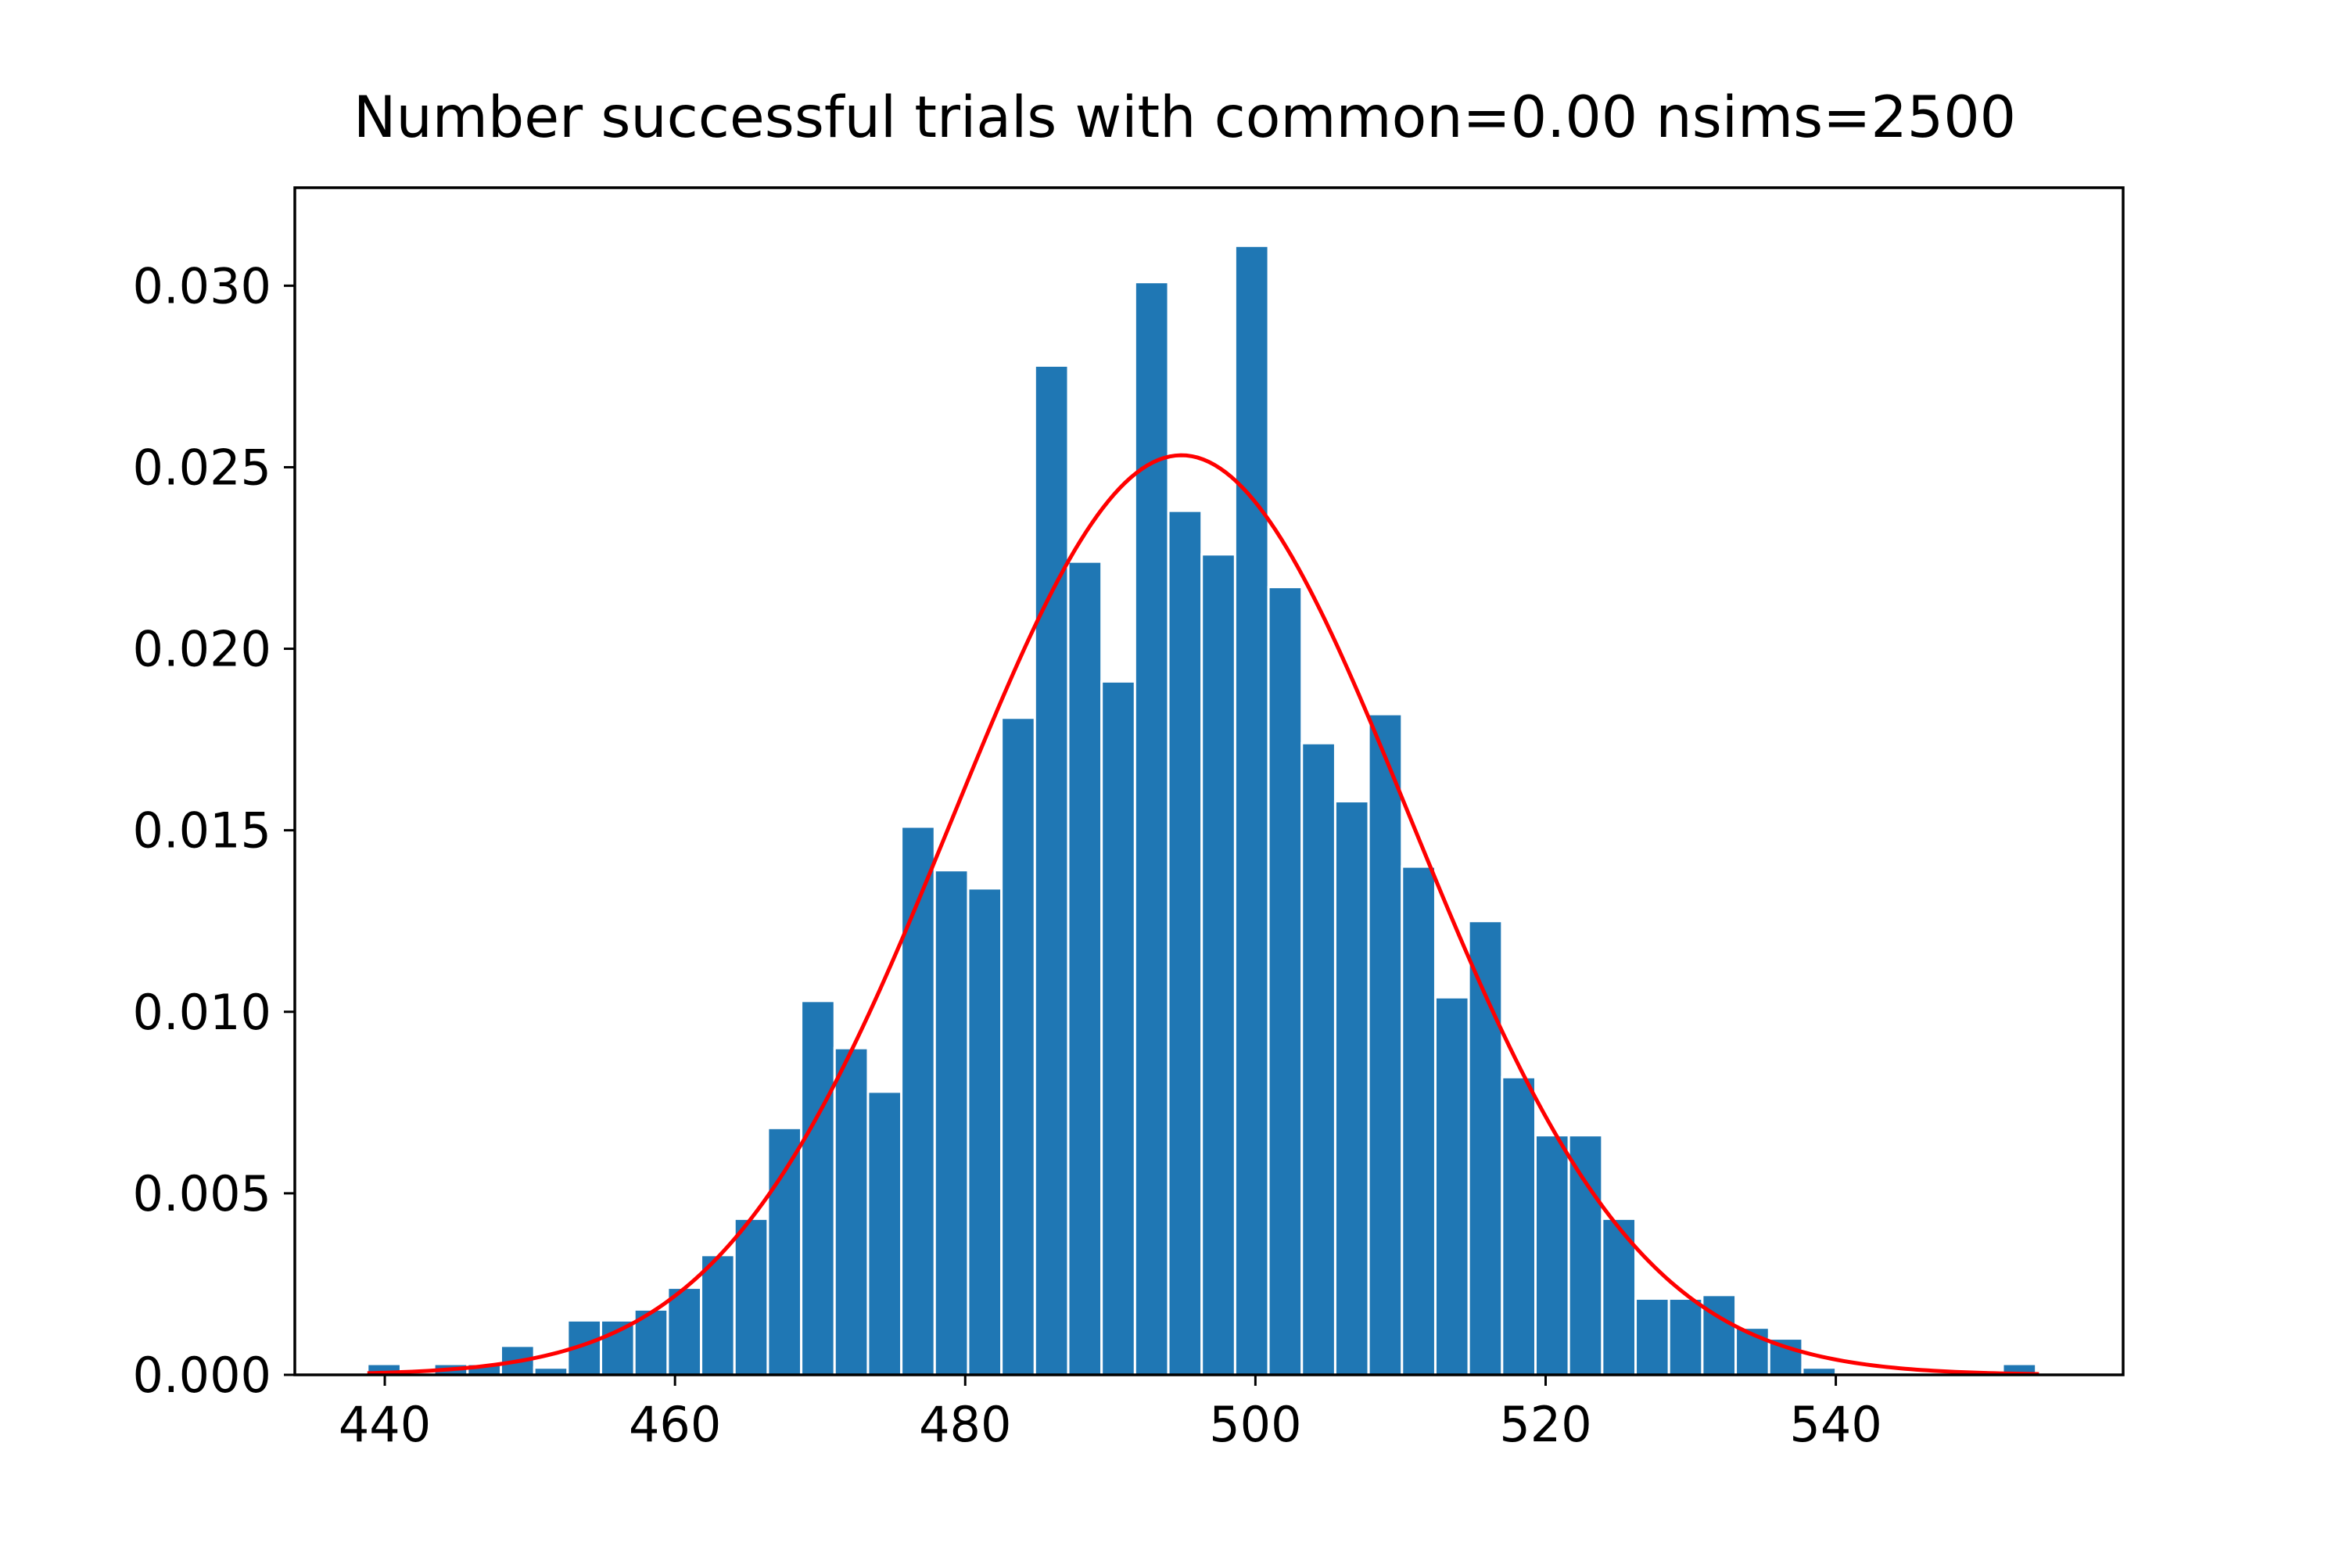 This screenshot has height=1568, width=2346. Describe the element at coordinates (203, 467) in the screenshot. I see `y-tick-label: 0.025` at that location.